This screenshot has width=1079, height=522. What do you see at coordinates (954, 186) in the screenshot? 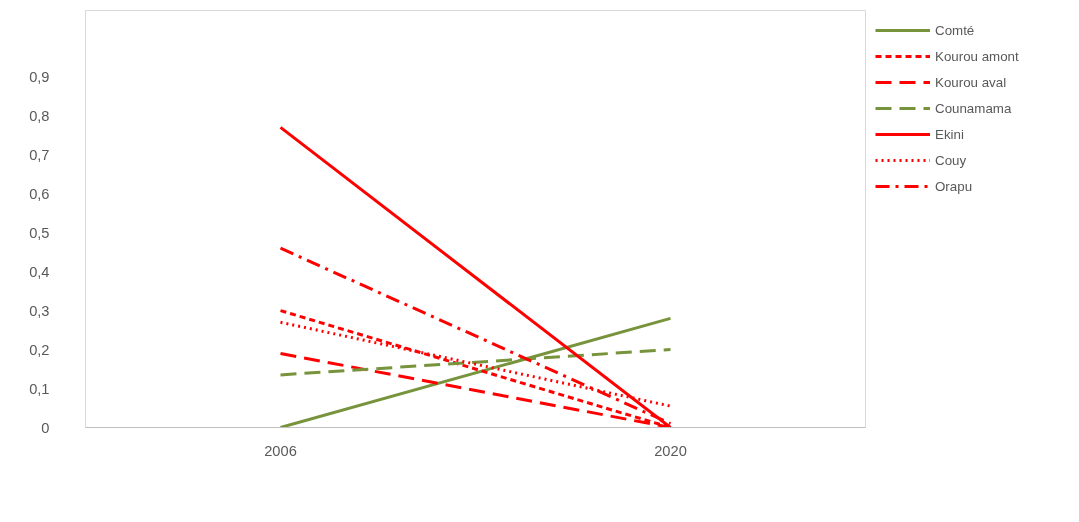
I see `legend-label: Orapu` at bounding box center [954, 186].